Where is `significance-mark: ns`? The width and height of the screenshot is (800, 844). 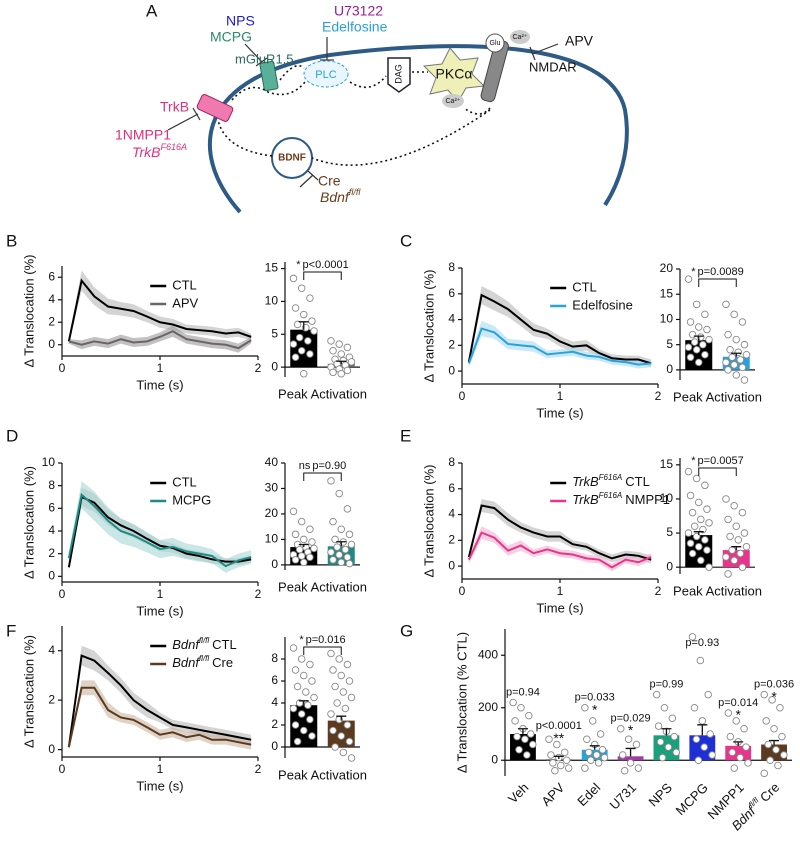
significance-mark: ns is located at coordinates (305, 466).